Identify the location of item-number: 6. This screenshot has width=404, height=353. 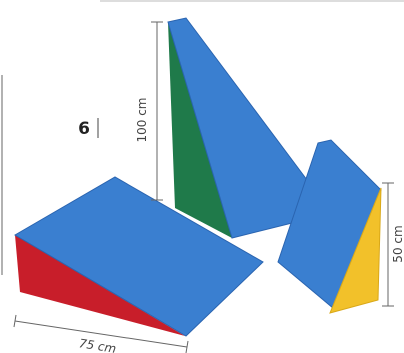
(84, 129).